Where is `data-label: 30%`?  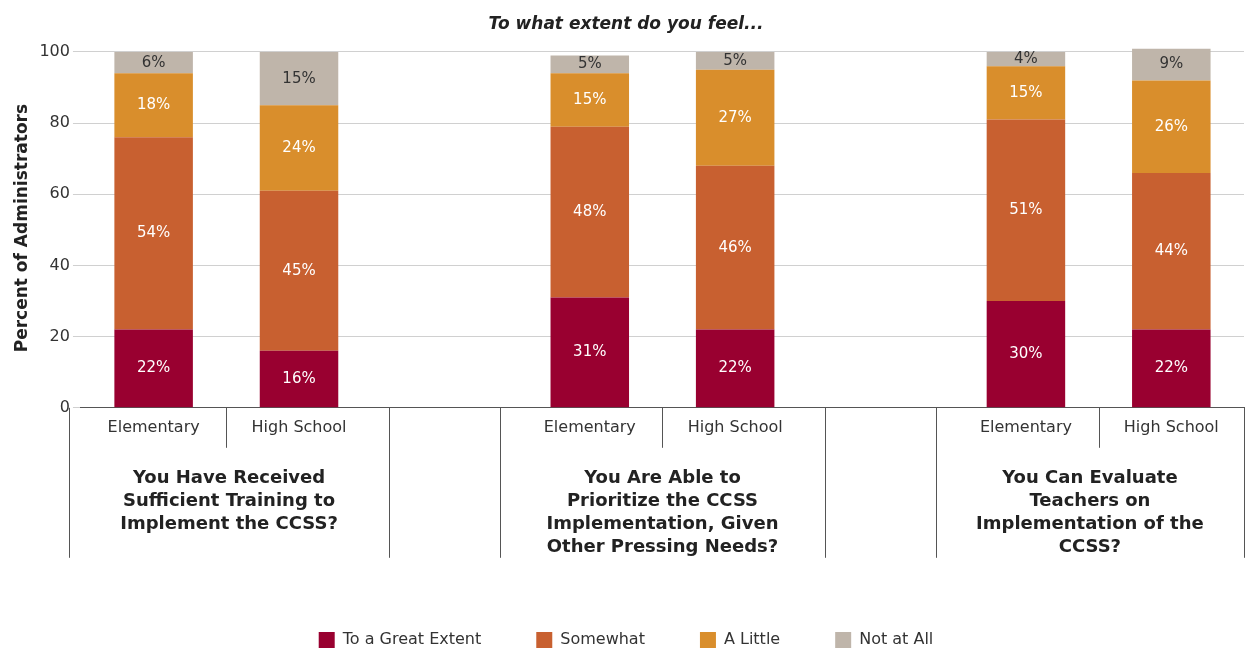
data-label: 30% is located at coordinates (1026, 353).